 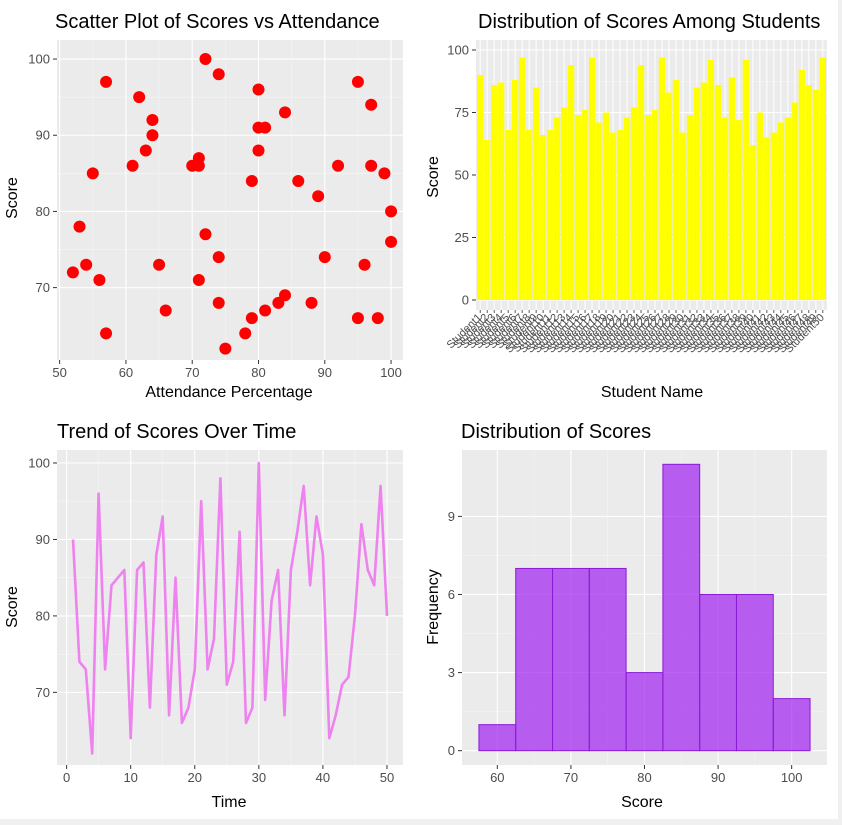 I want to click on line-x-tick-label: 50, so click(x=387, y=777).